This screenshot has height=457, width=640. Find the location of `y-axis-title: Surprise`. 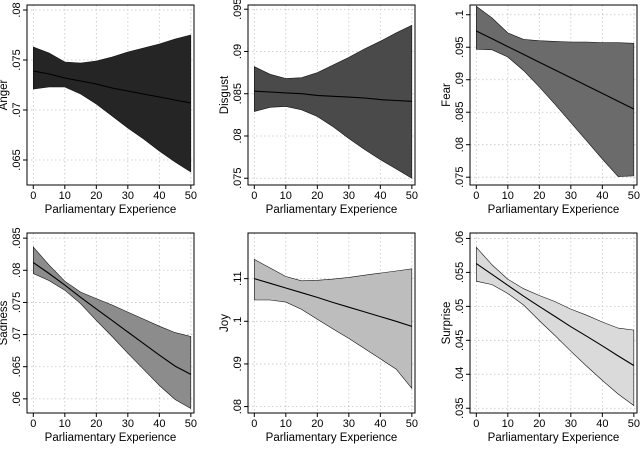

y-axis-title: Surprise is located at coordinates (447, 323).